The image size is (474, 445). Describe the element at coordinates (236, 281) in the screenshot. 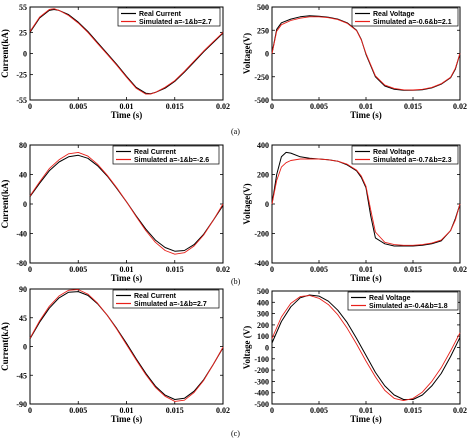

I see `caption-b: (b)` at that location.